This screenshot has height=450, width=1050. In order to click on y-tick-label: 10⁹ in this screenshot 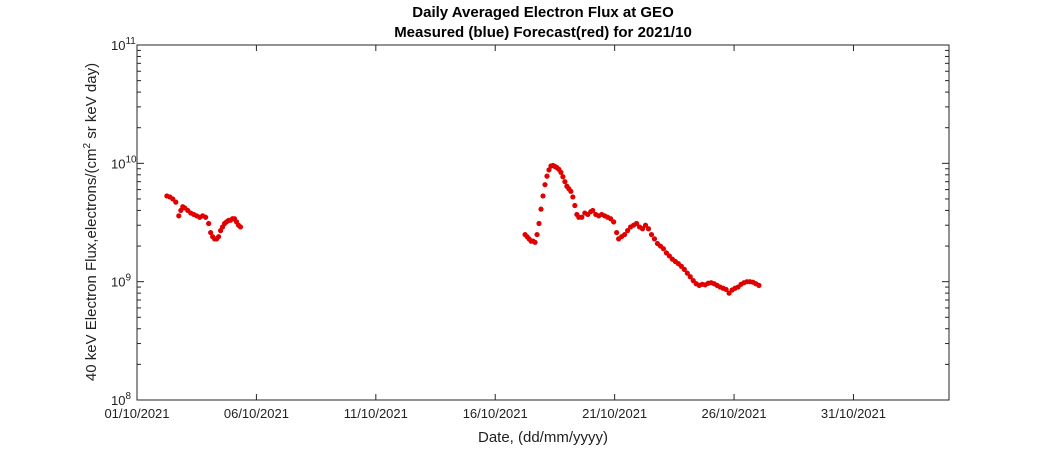, I will do `click(121, 281)`.